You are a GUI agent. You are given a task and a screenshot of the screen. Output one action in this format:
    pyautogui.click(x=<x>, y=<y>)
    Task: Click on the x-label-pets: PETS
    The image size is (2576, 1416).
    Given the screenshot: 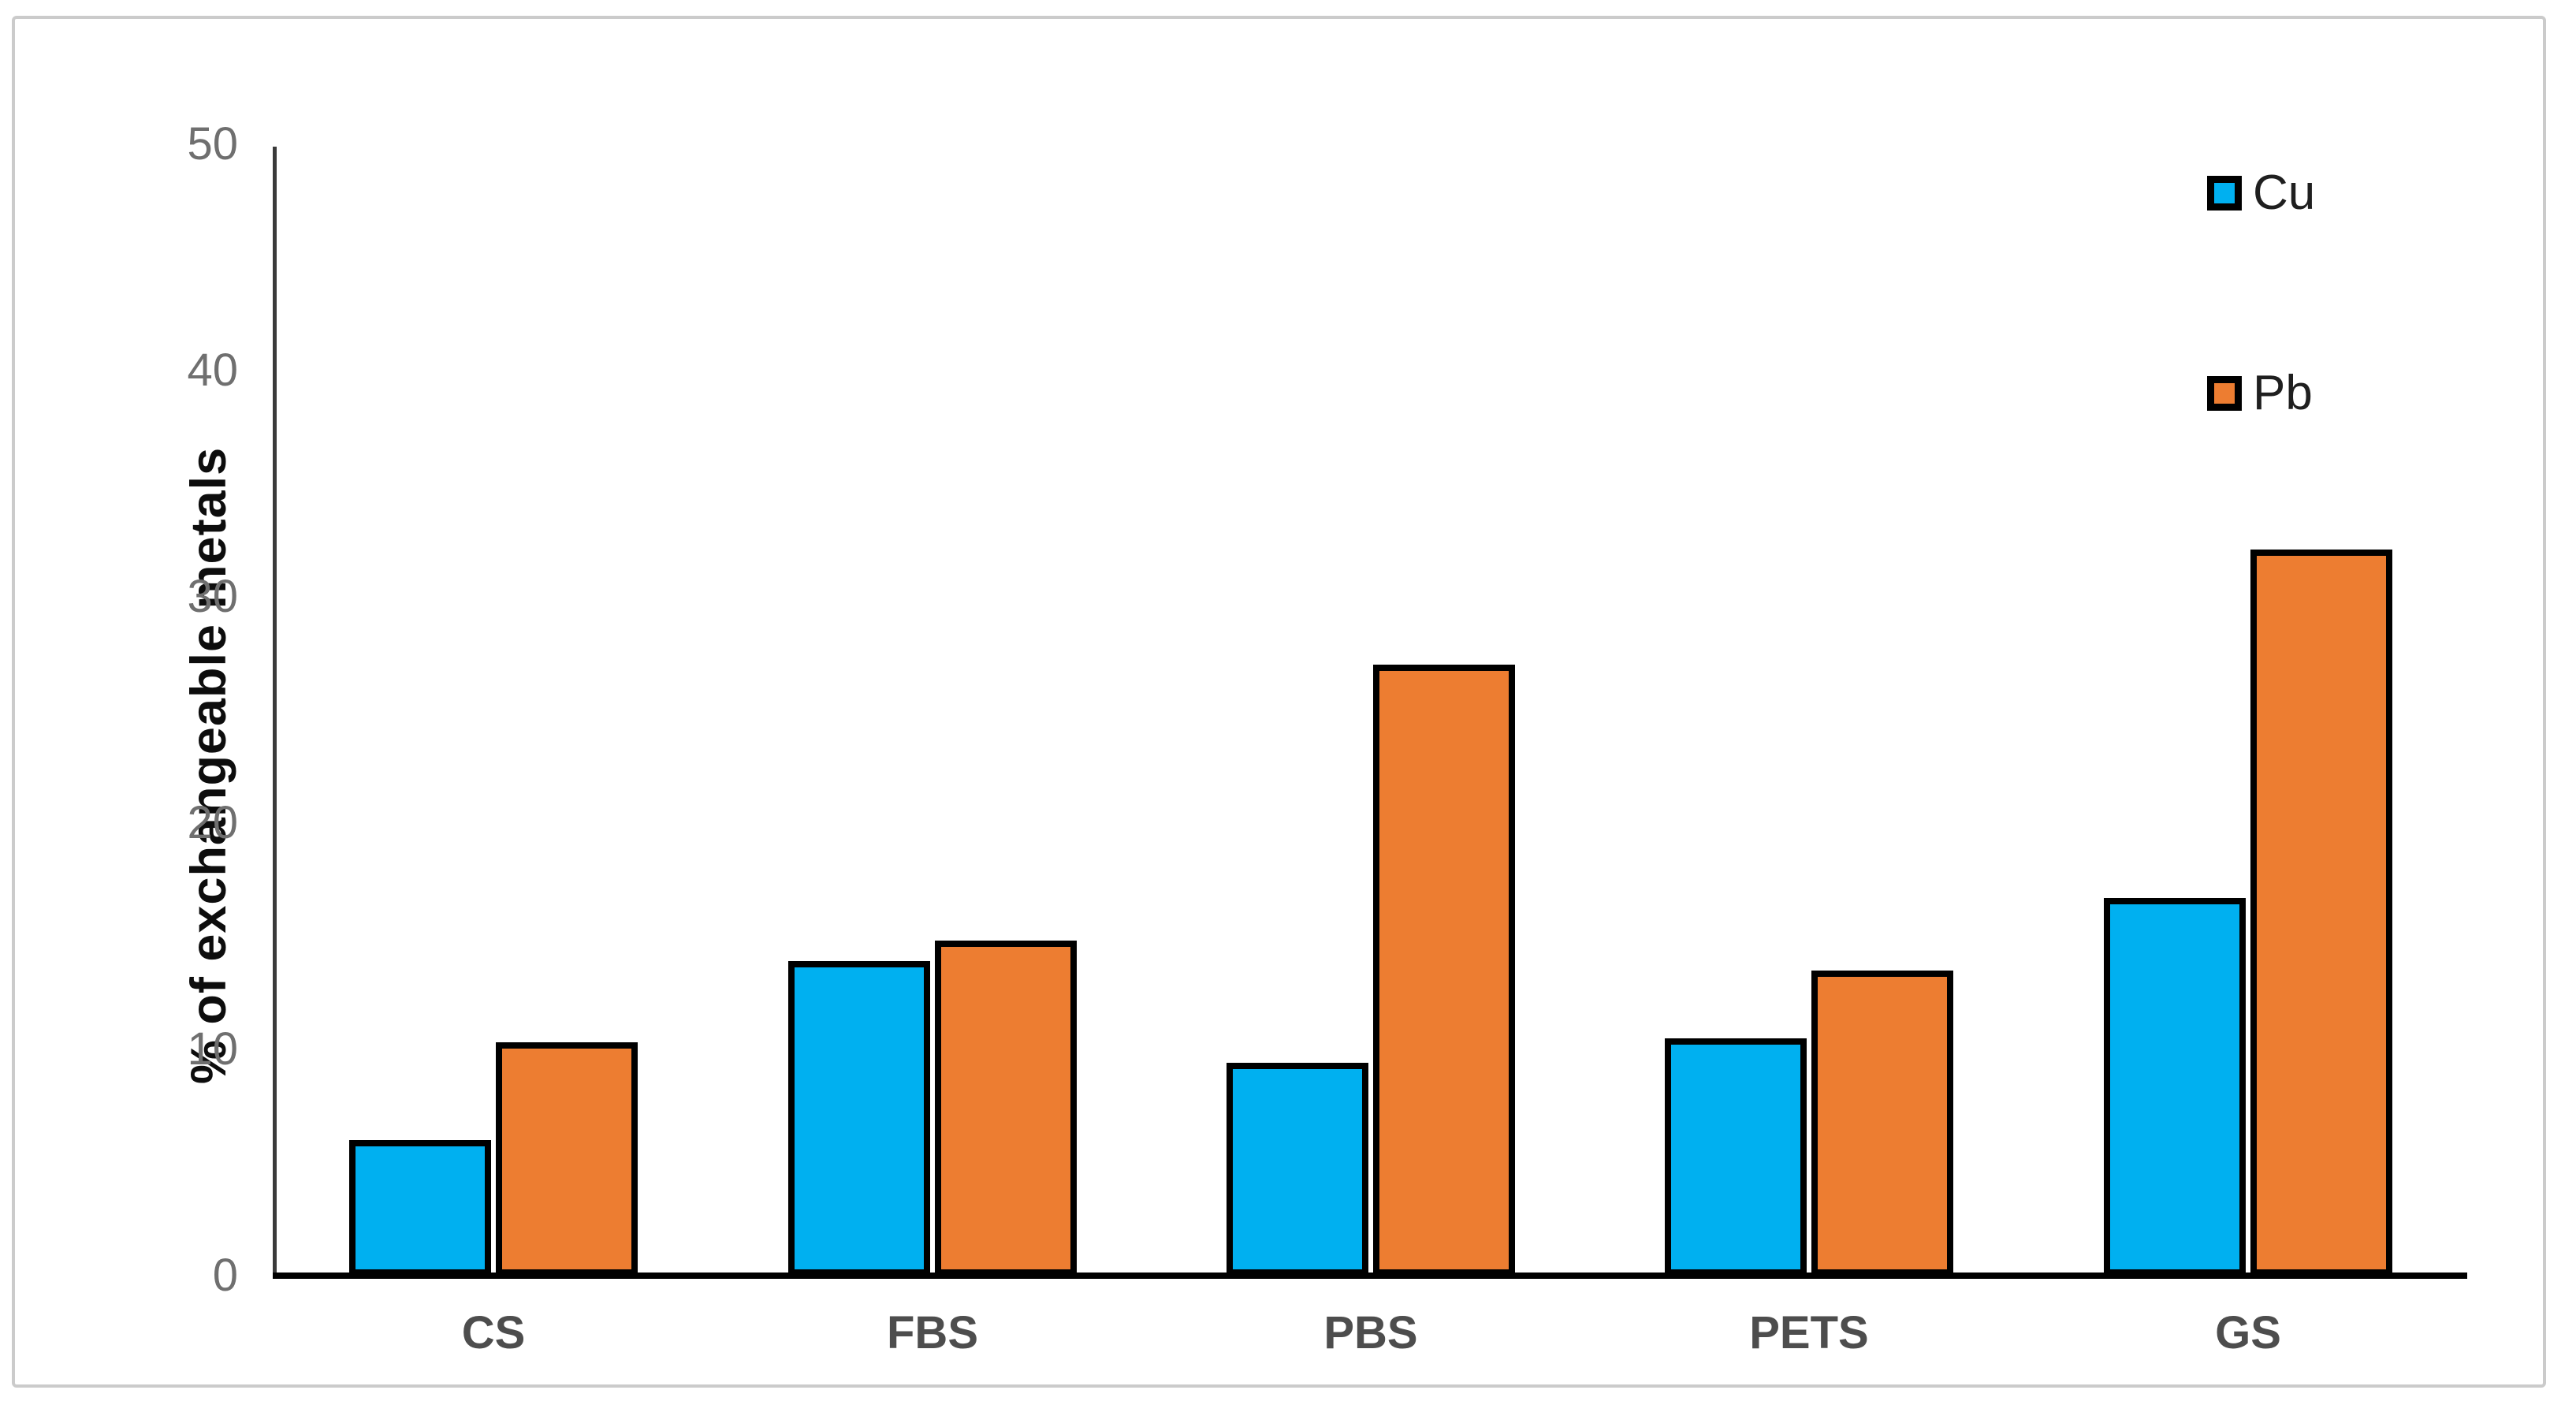 What is the action you would take?
    pyautogui.click(x=1809, y=1332)
    